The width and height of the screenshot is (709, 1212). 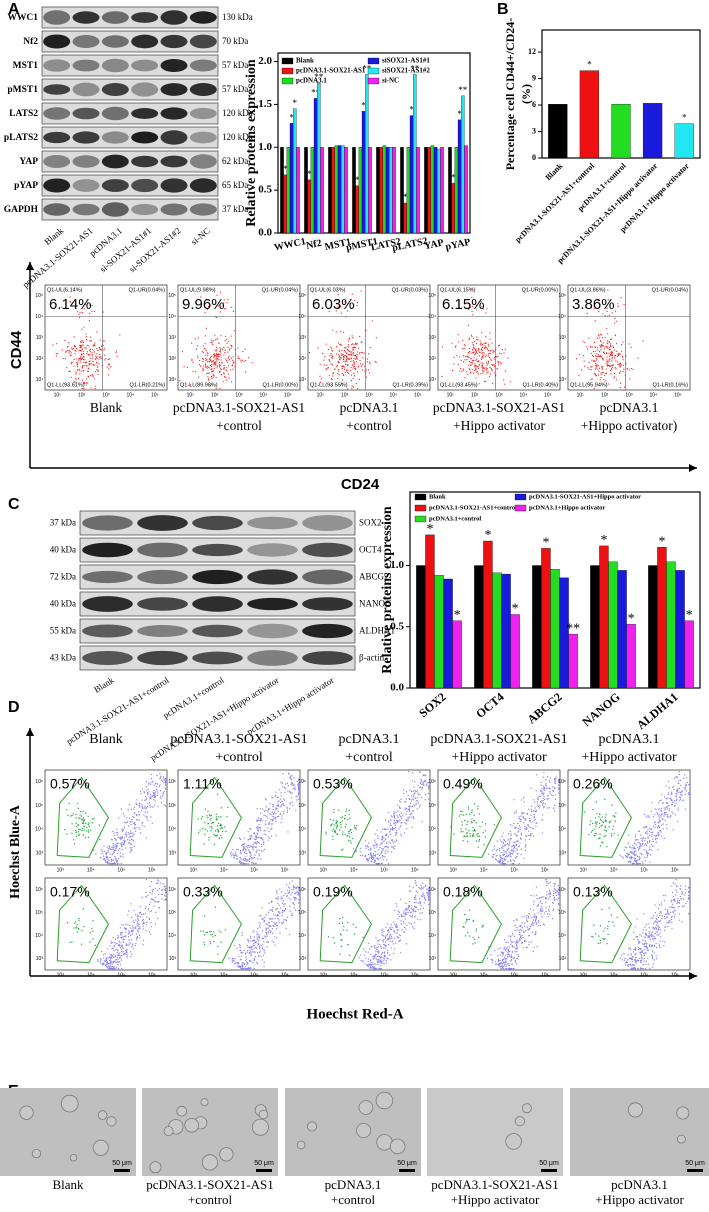 What do you see at coordinates (368, 739) in the screenshot?
I see `group-label: pcDNA3.1` at bounding box center [368, 739].